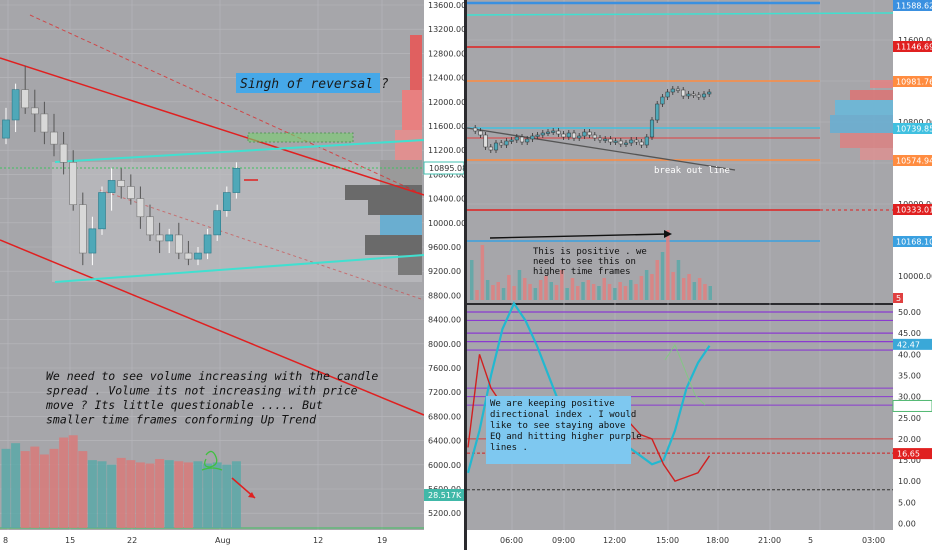  What do you see at coordinates (511, 540) in the screenshot?
I see `time-tick-label: 06:00` at bounding box center [511, 540].